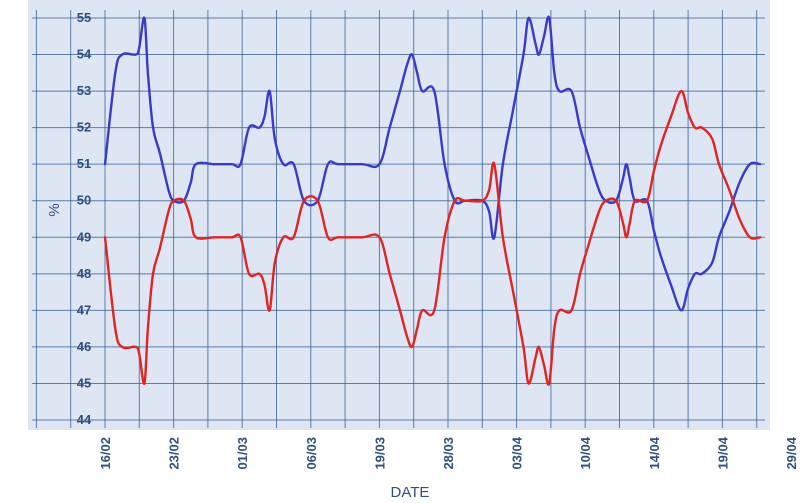 The image size is (800, 503). What do you see at coordinates (84, 346) in the screenshot?
I see `y-tick-label: 46` at bounding box center [84, 346].